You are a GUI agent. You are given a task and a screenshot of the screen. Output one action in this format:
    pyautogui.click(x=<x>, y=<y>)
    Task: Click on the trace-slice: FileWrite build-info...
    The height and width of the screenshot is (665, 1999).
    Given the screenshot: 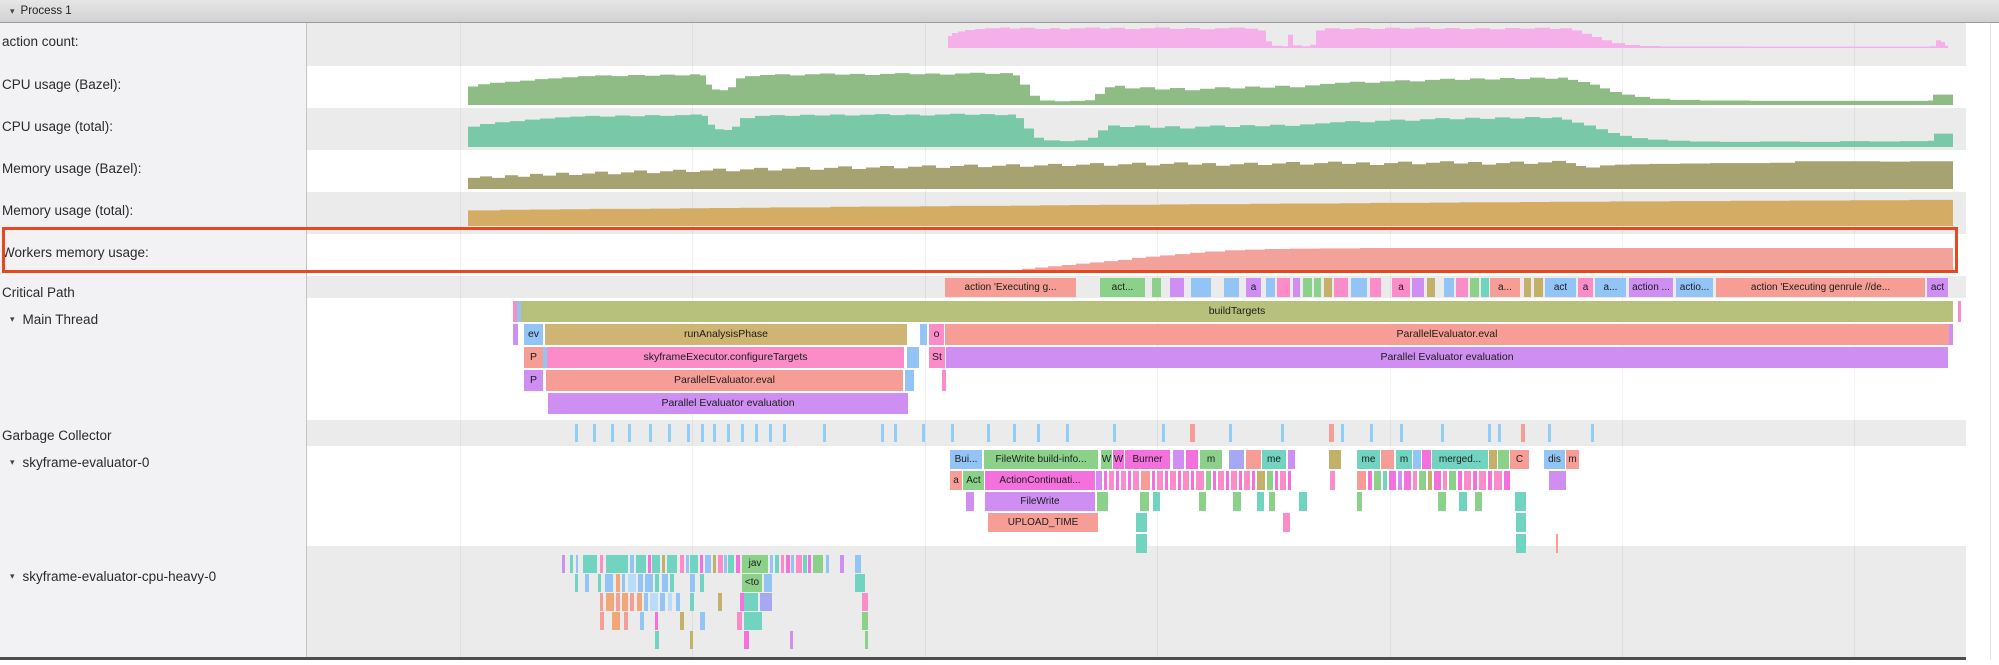 What is the action you would take?
    pyautogui.click(x=1041, y=459)
    